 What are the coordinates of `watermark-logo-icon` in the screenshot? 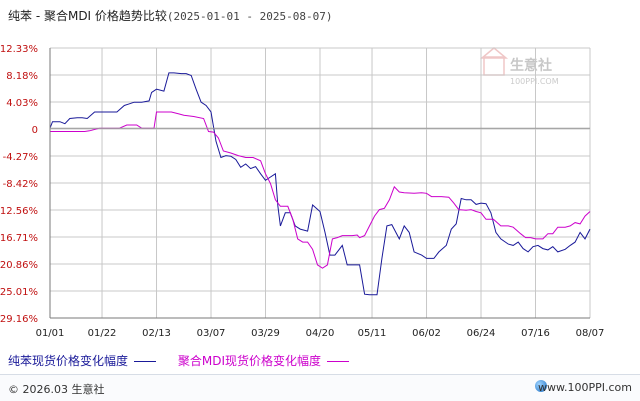 It's located at (494, 66).